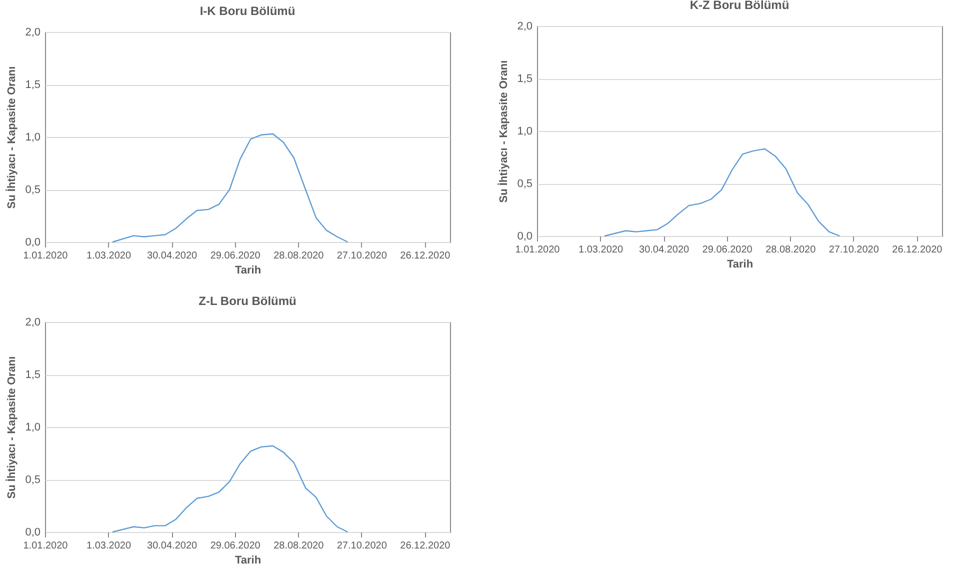 This screenshot has height=588, width=978. Describe the element at coordinates (248, 11) in the screenshot. I see `chart-title: I-K Boru Bölümü` at that location.